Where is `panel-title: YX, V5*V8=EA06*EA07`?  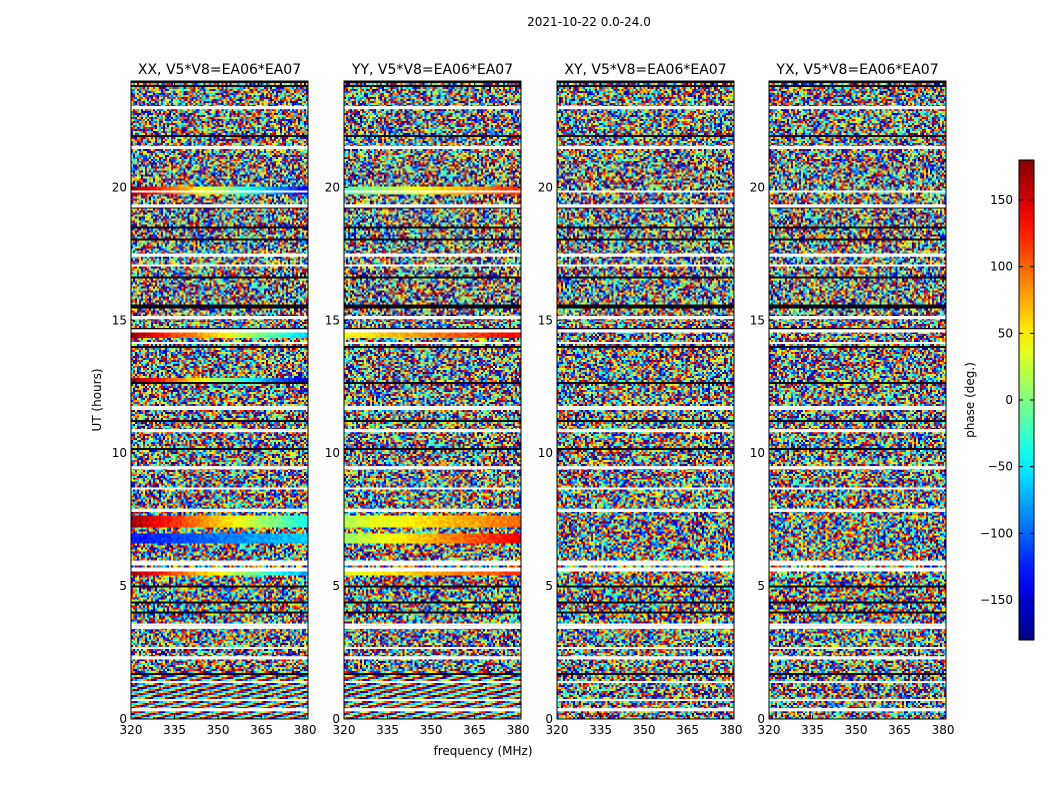 panel-title: YX, V5*V8=EA06*EA07 is located at coordinates (856, 70).